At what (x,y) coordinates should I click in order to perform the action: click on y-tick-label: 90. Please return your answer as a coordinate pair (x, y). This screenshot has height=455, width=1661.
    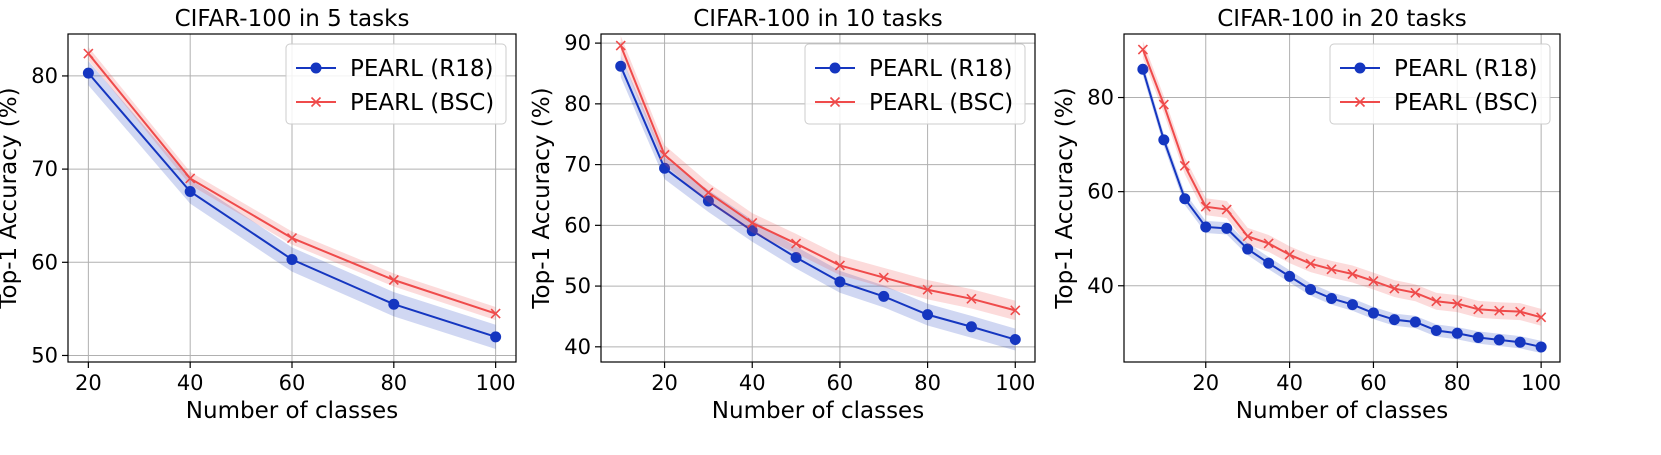
    Looking at the image, I should click on (577, 43).